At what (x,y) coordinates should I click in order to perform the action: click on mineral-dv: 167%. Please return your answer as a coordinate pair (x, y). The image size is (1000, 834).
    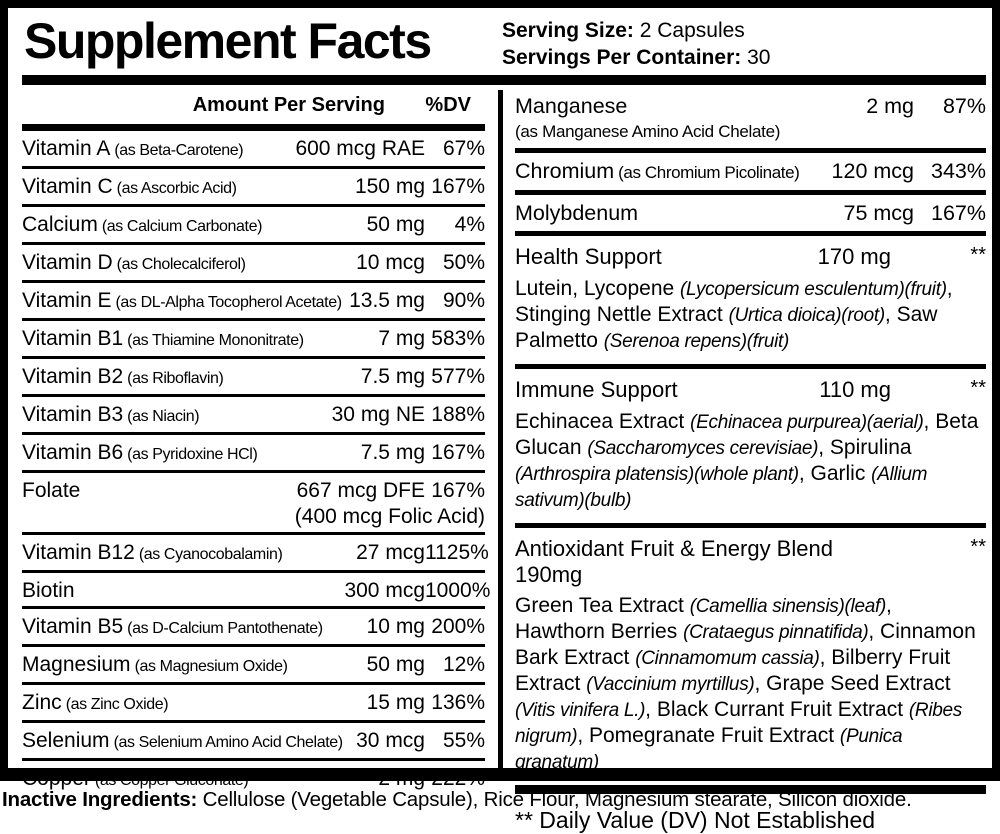
    Looking at the image, I should click on (958, 213).